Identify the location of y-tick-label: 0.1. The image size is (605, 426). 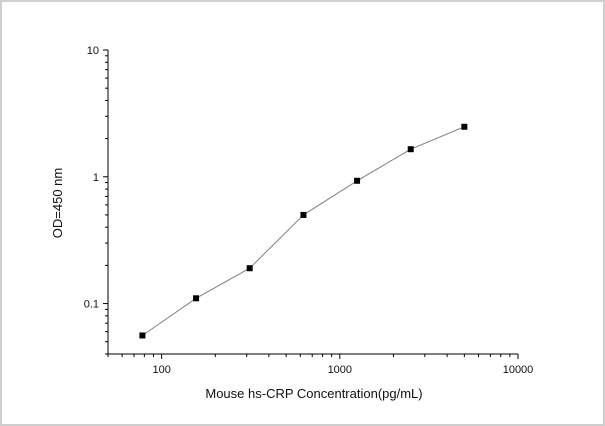
(91, 305).